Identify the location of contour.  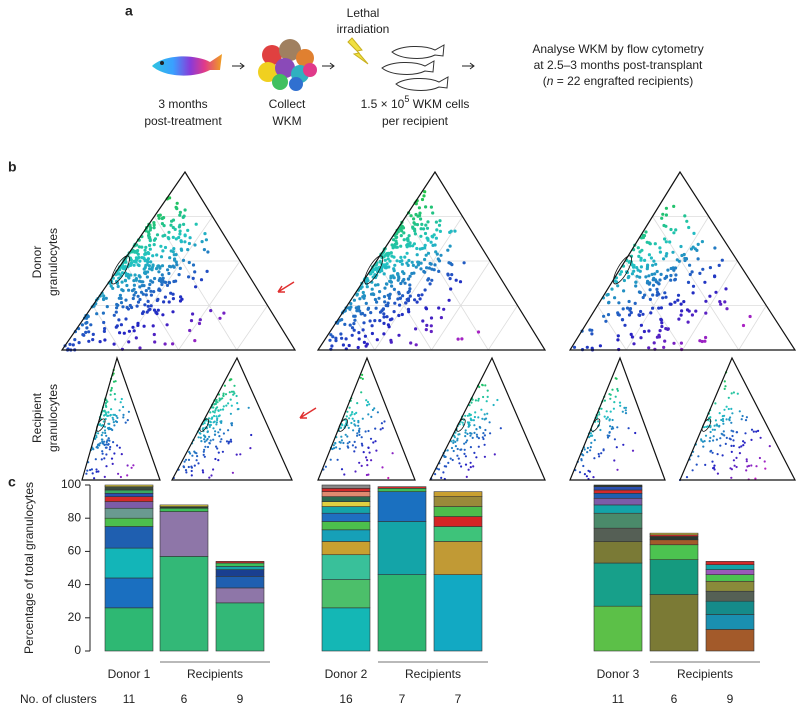
(622, 270).